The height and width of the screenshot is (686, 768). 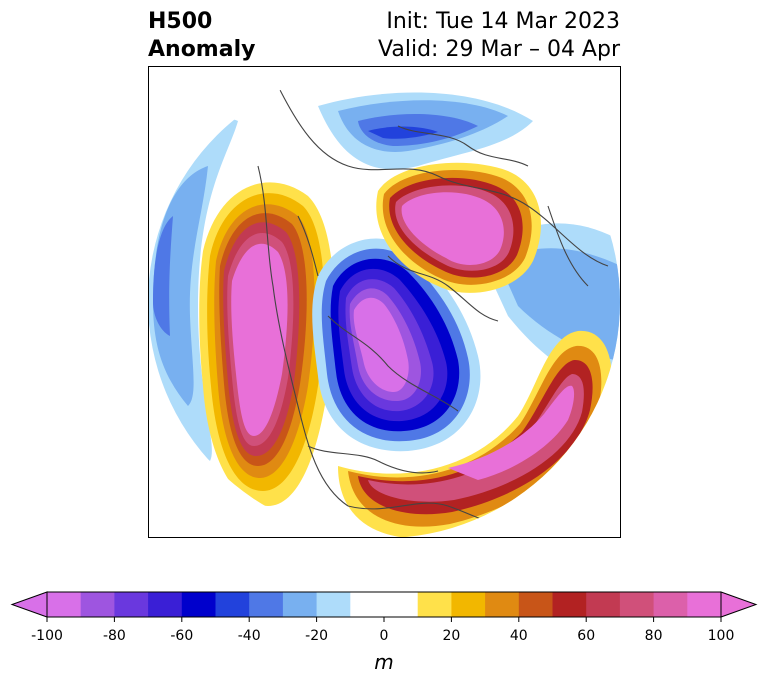 I want to click on colorbar-tick-label: -80, so click(x=114, y=636).